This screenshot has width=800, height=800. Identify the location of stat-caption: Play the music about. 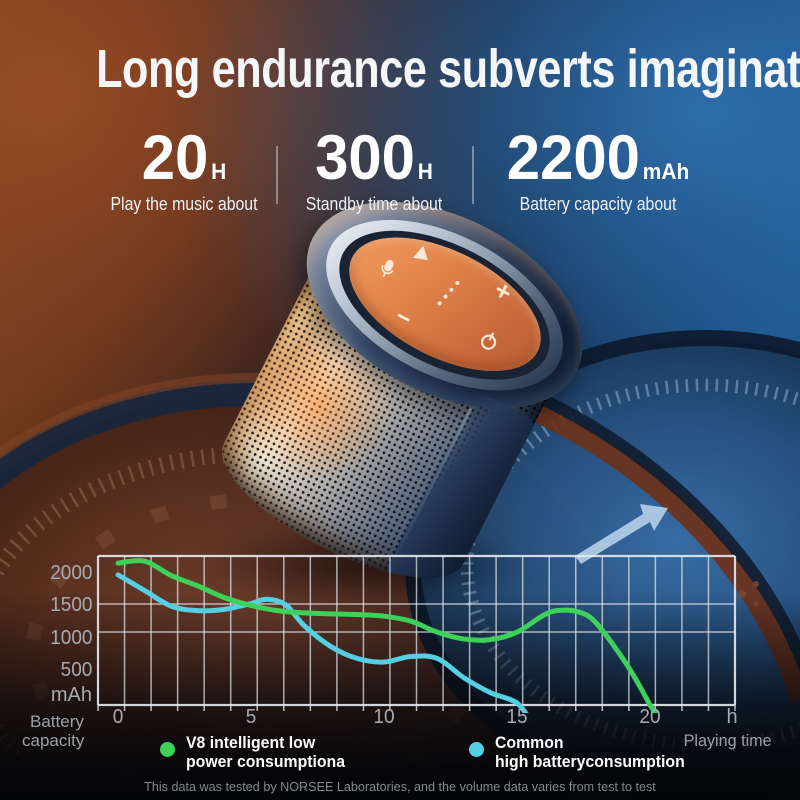
(184, 204).